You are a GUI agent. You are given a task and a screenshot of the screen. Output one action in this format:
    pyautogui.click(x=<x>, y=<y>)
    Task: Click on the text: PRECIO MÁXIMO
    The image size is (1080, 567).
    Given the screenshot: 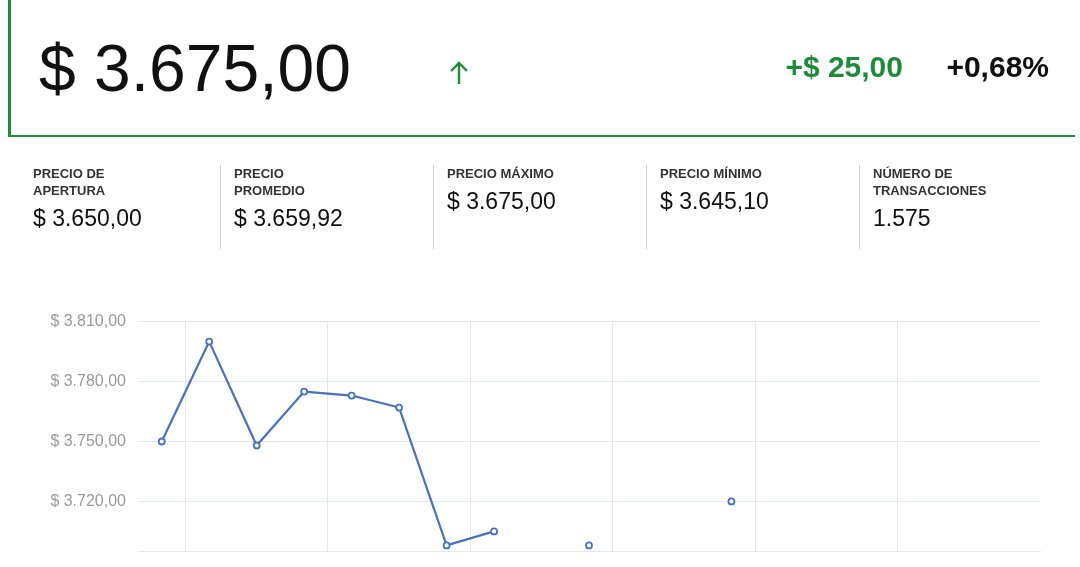 What is the action you would take?
    pyautogui.click(x=501, y=173)
    